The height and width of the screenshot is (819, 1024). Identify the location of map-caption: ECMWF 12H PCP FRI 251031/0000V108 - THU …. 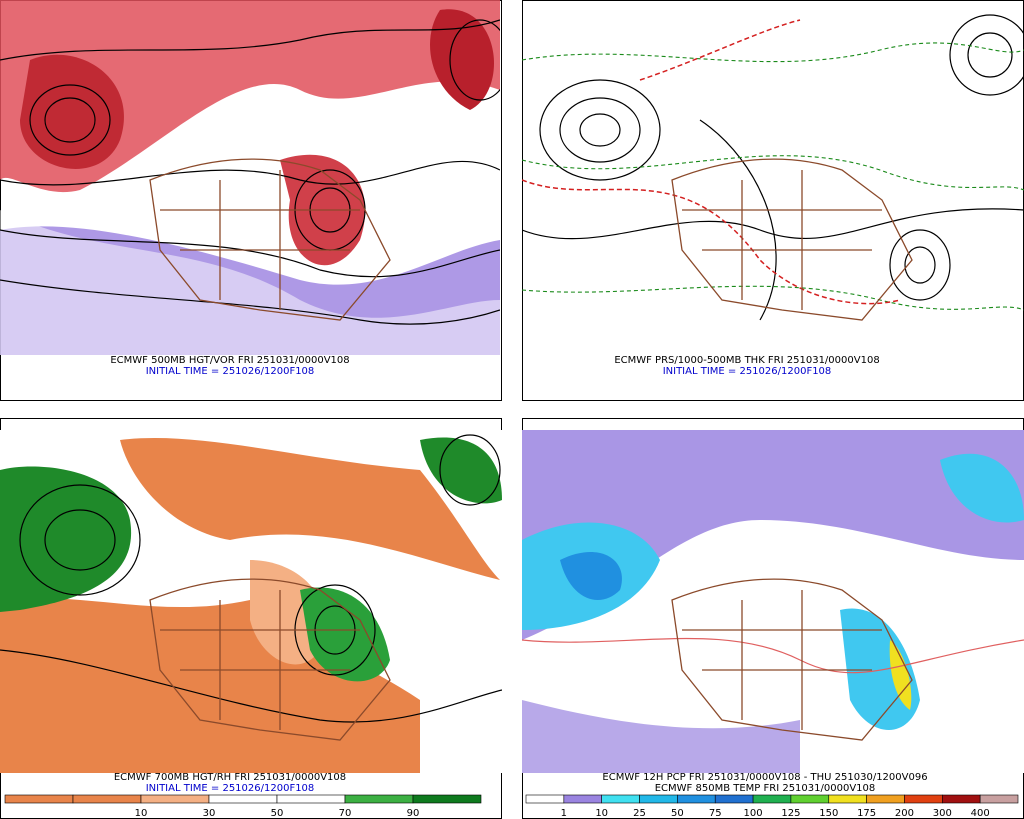
(764, 777).